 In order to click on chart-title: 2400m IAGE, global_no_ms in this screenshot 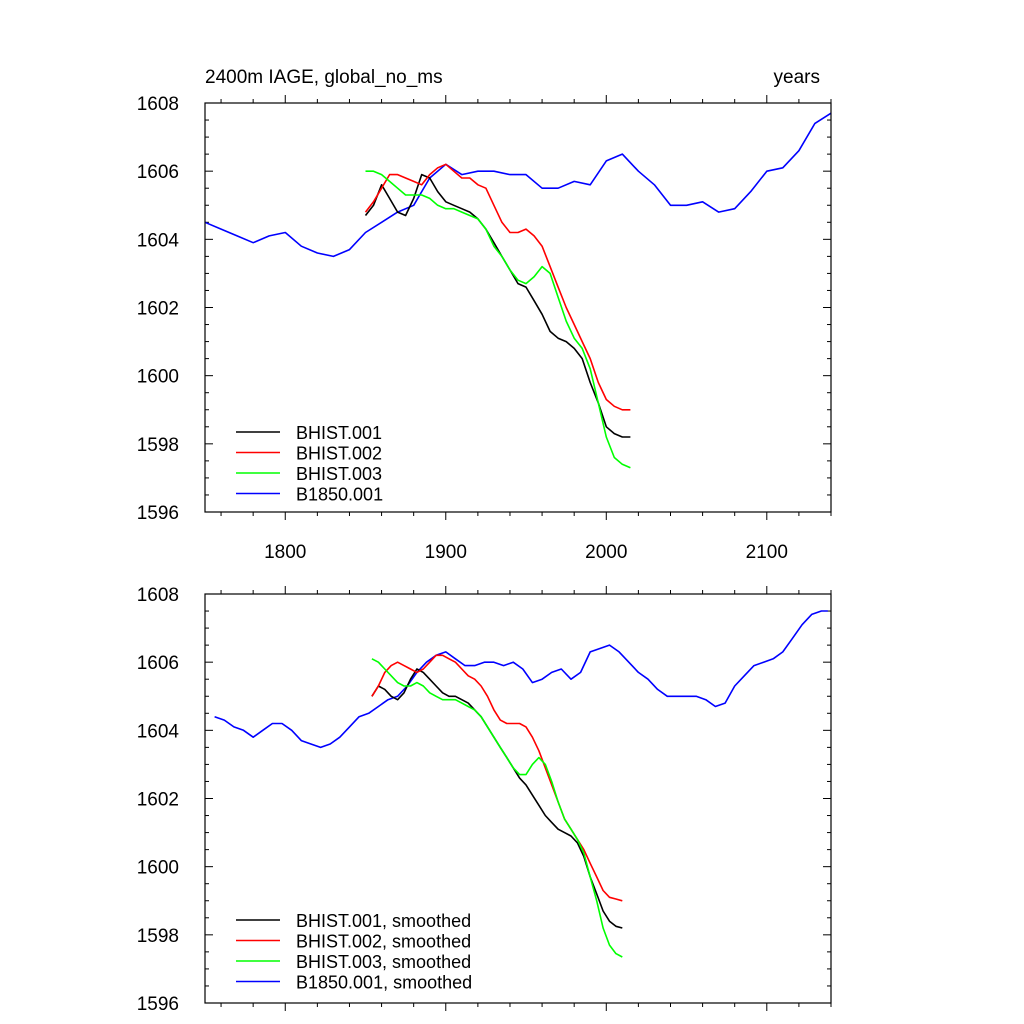, I will do `click(324, 77)`.